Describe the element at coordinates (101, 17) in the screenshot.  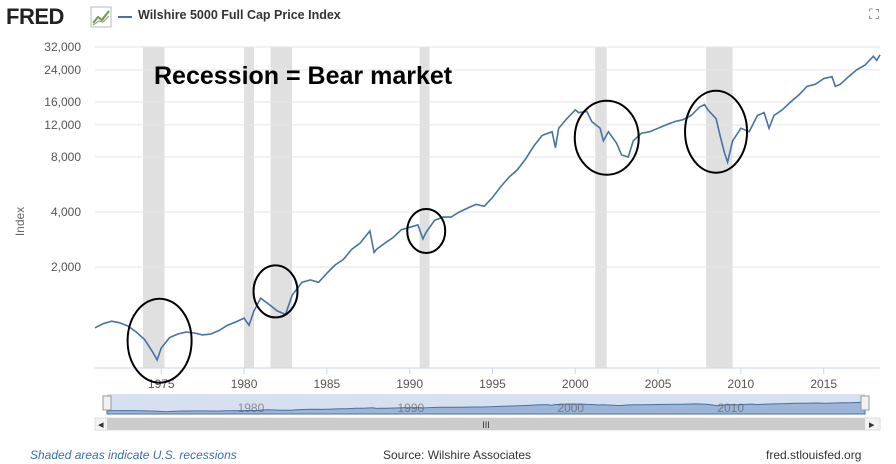
I see `chart-trend-icon` at that location.